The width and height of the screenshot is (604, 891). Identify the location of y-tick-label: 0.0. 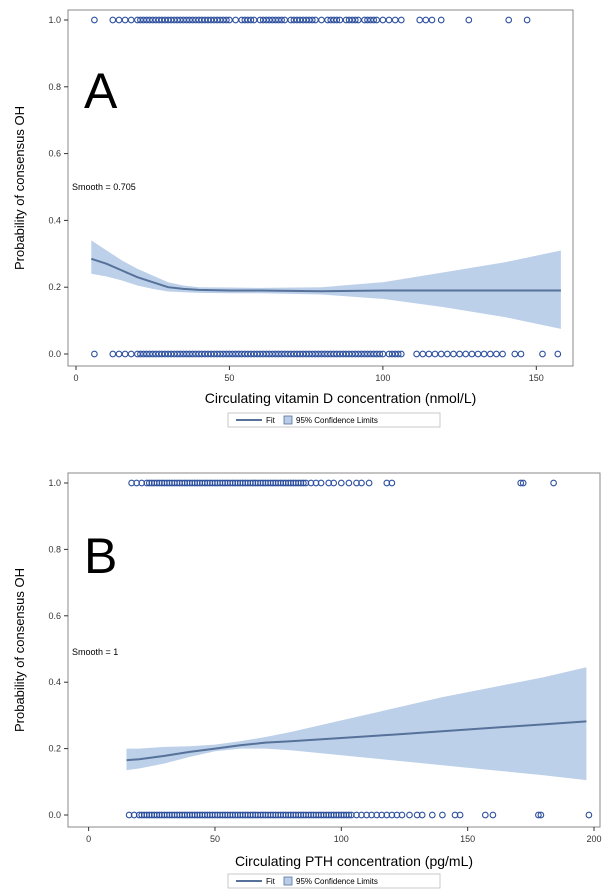
(54, 815).